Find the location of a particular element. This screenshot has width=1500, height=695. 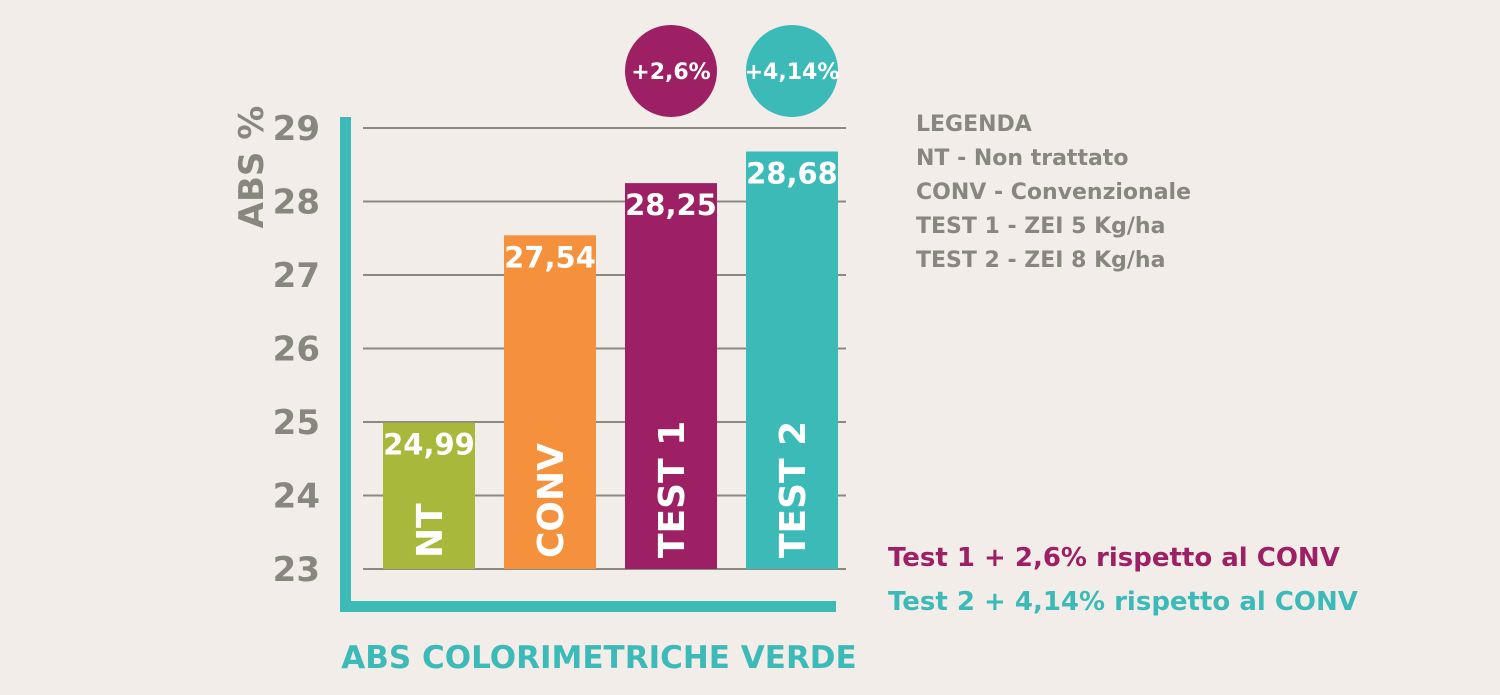

value-label: 27,54 is located at coordinates (550, 257).